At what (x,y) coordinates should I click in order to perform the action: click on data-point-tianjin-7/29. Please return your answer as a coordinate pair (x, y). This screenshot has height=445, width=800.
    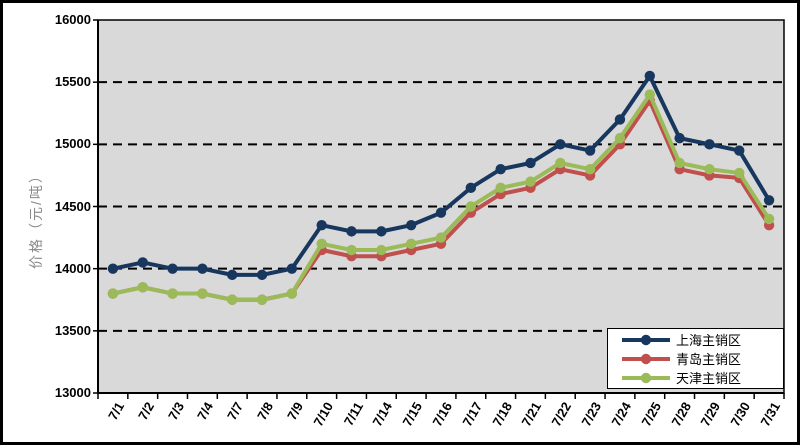
    Looking at the image, I should click on (709, 169).